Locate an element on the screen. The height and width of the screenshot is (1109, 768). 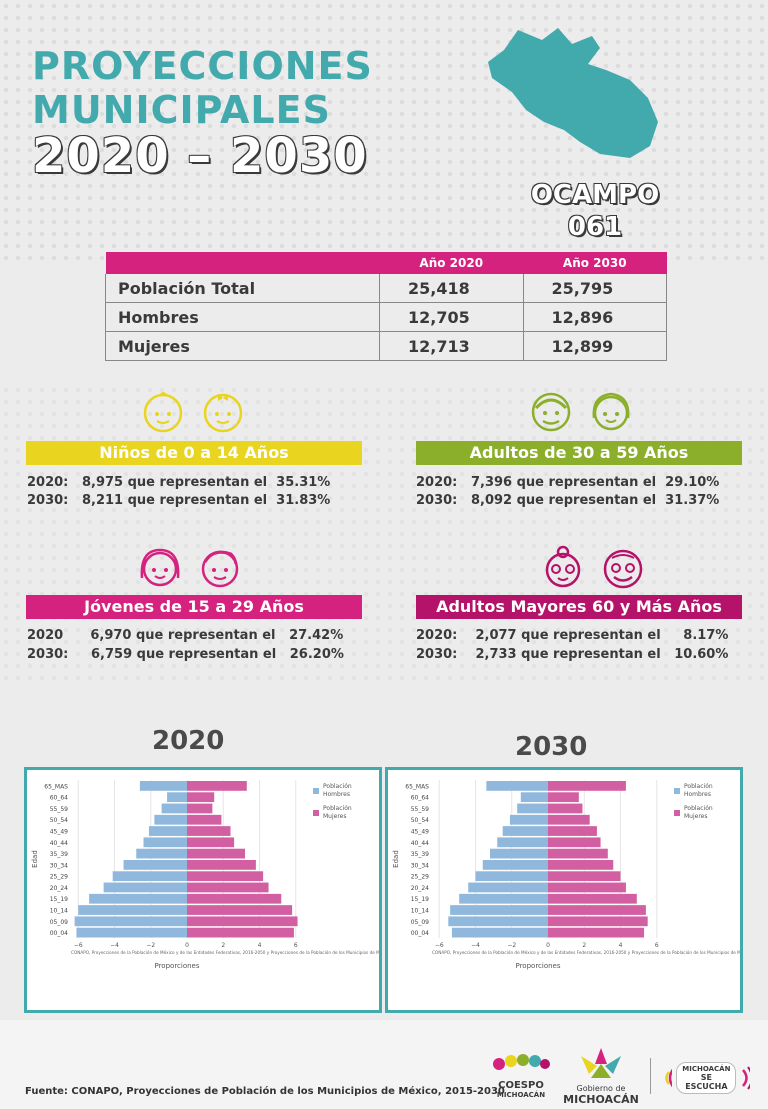
mayores-2030: 2030: 2,733 que representan el 10.60% is located at coordinates (572, 654).